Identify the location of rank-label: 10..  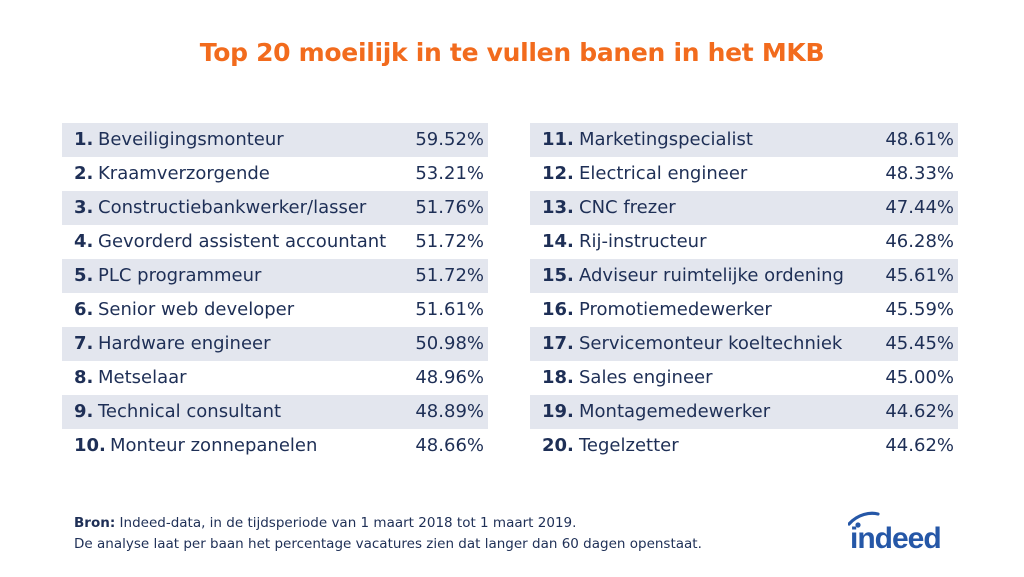
(90, 445).